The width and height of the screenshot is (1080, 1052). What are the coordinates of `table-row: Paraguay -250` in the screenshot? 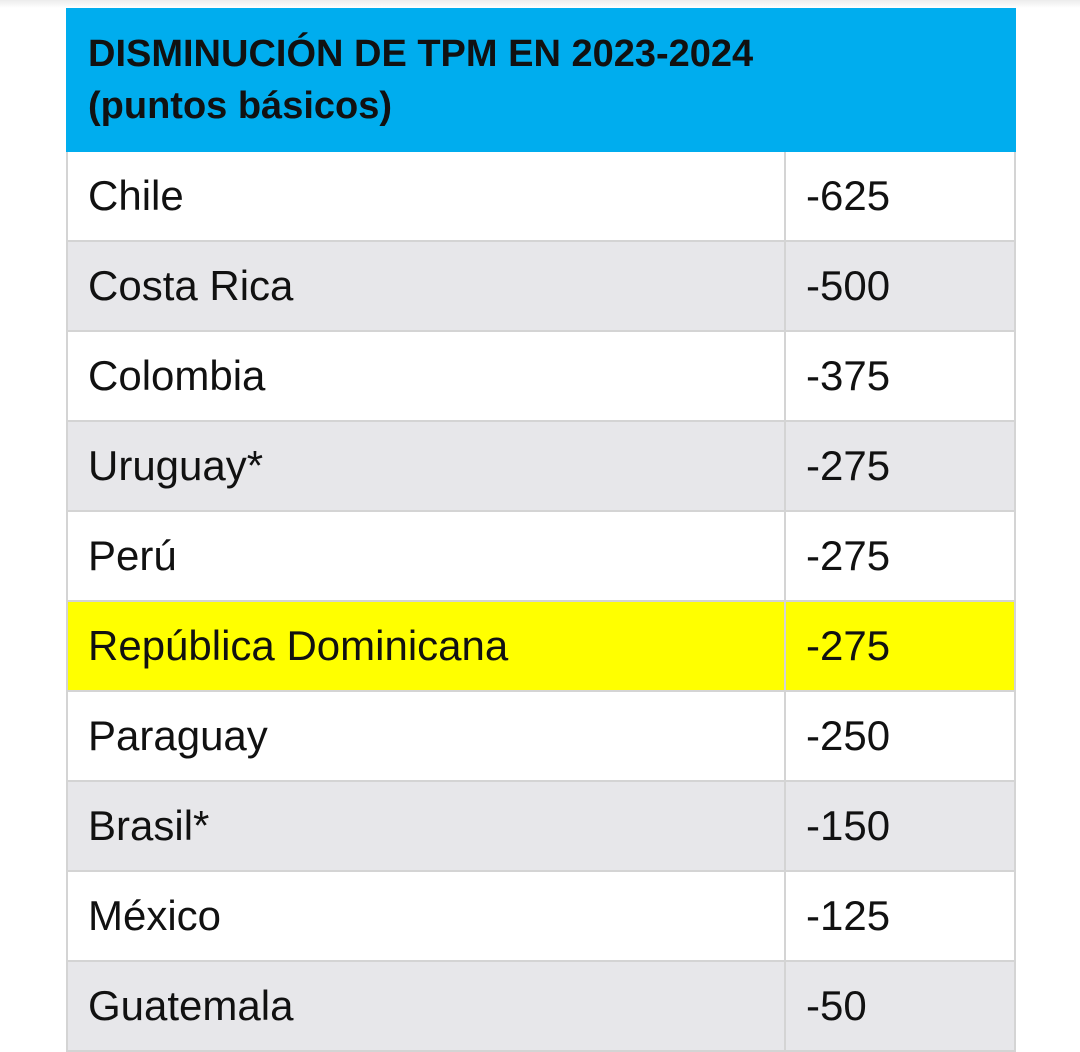 It's located at (541, 736).